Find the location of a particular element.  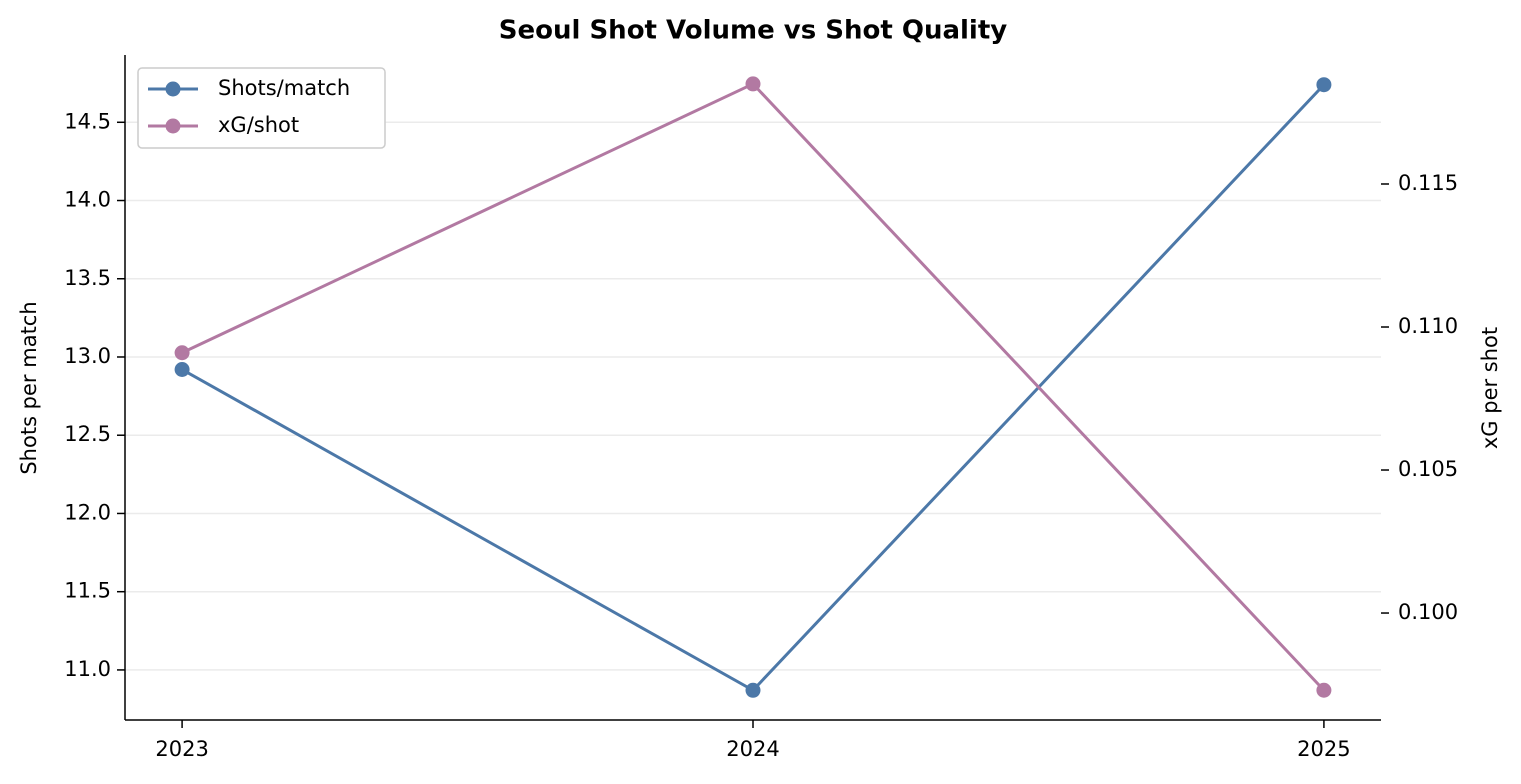

x-tick-label: 2023 is located at coordinates (181, 749).